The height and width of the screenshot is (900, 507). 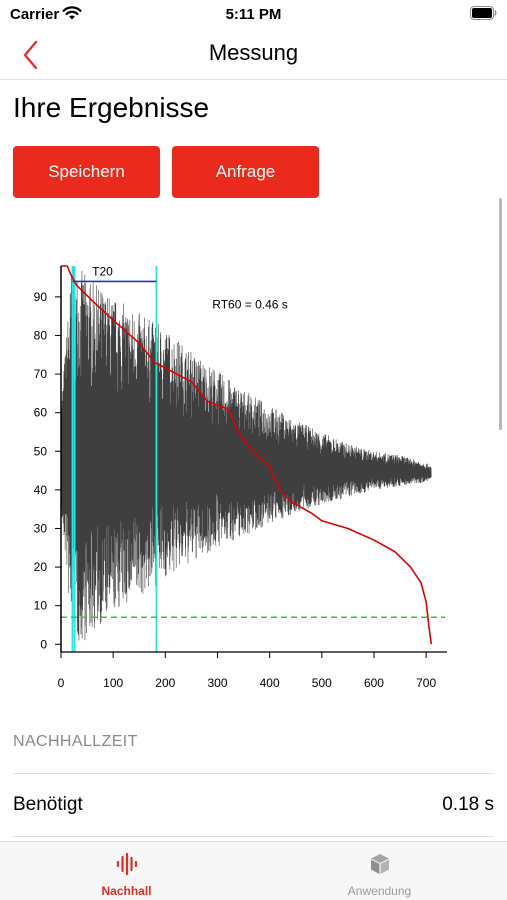 What do you see at coordinates (75, 741) in the screenshot?
I see `section-header: NACHHALLZEIT` at bounding box center [75, 741].